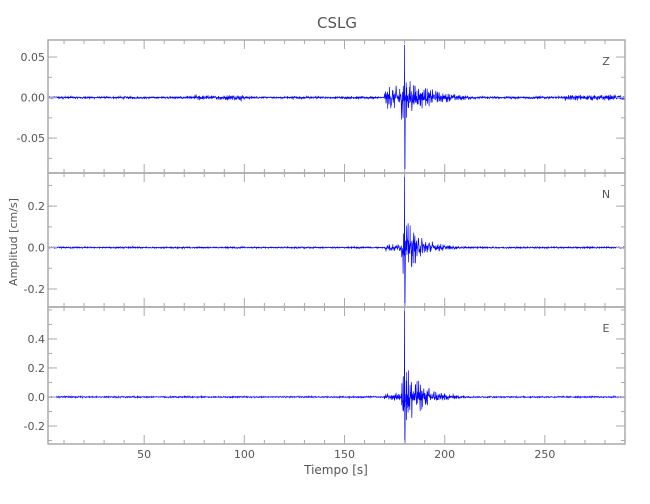 The image size is (650, 504). What do you see at coordinates (37, 339) in the screenshot?
I see `y-tick-label: 0.4` at bounding box center [37, 339].